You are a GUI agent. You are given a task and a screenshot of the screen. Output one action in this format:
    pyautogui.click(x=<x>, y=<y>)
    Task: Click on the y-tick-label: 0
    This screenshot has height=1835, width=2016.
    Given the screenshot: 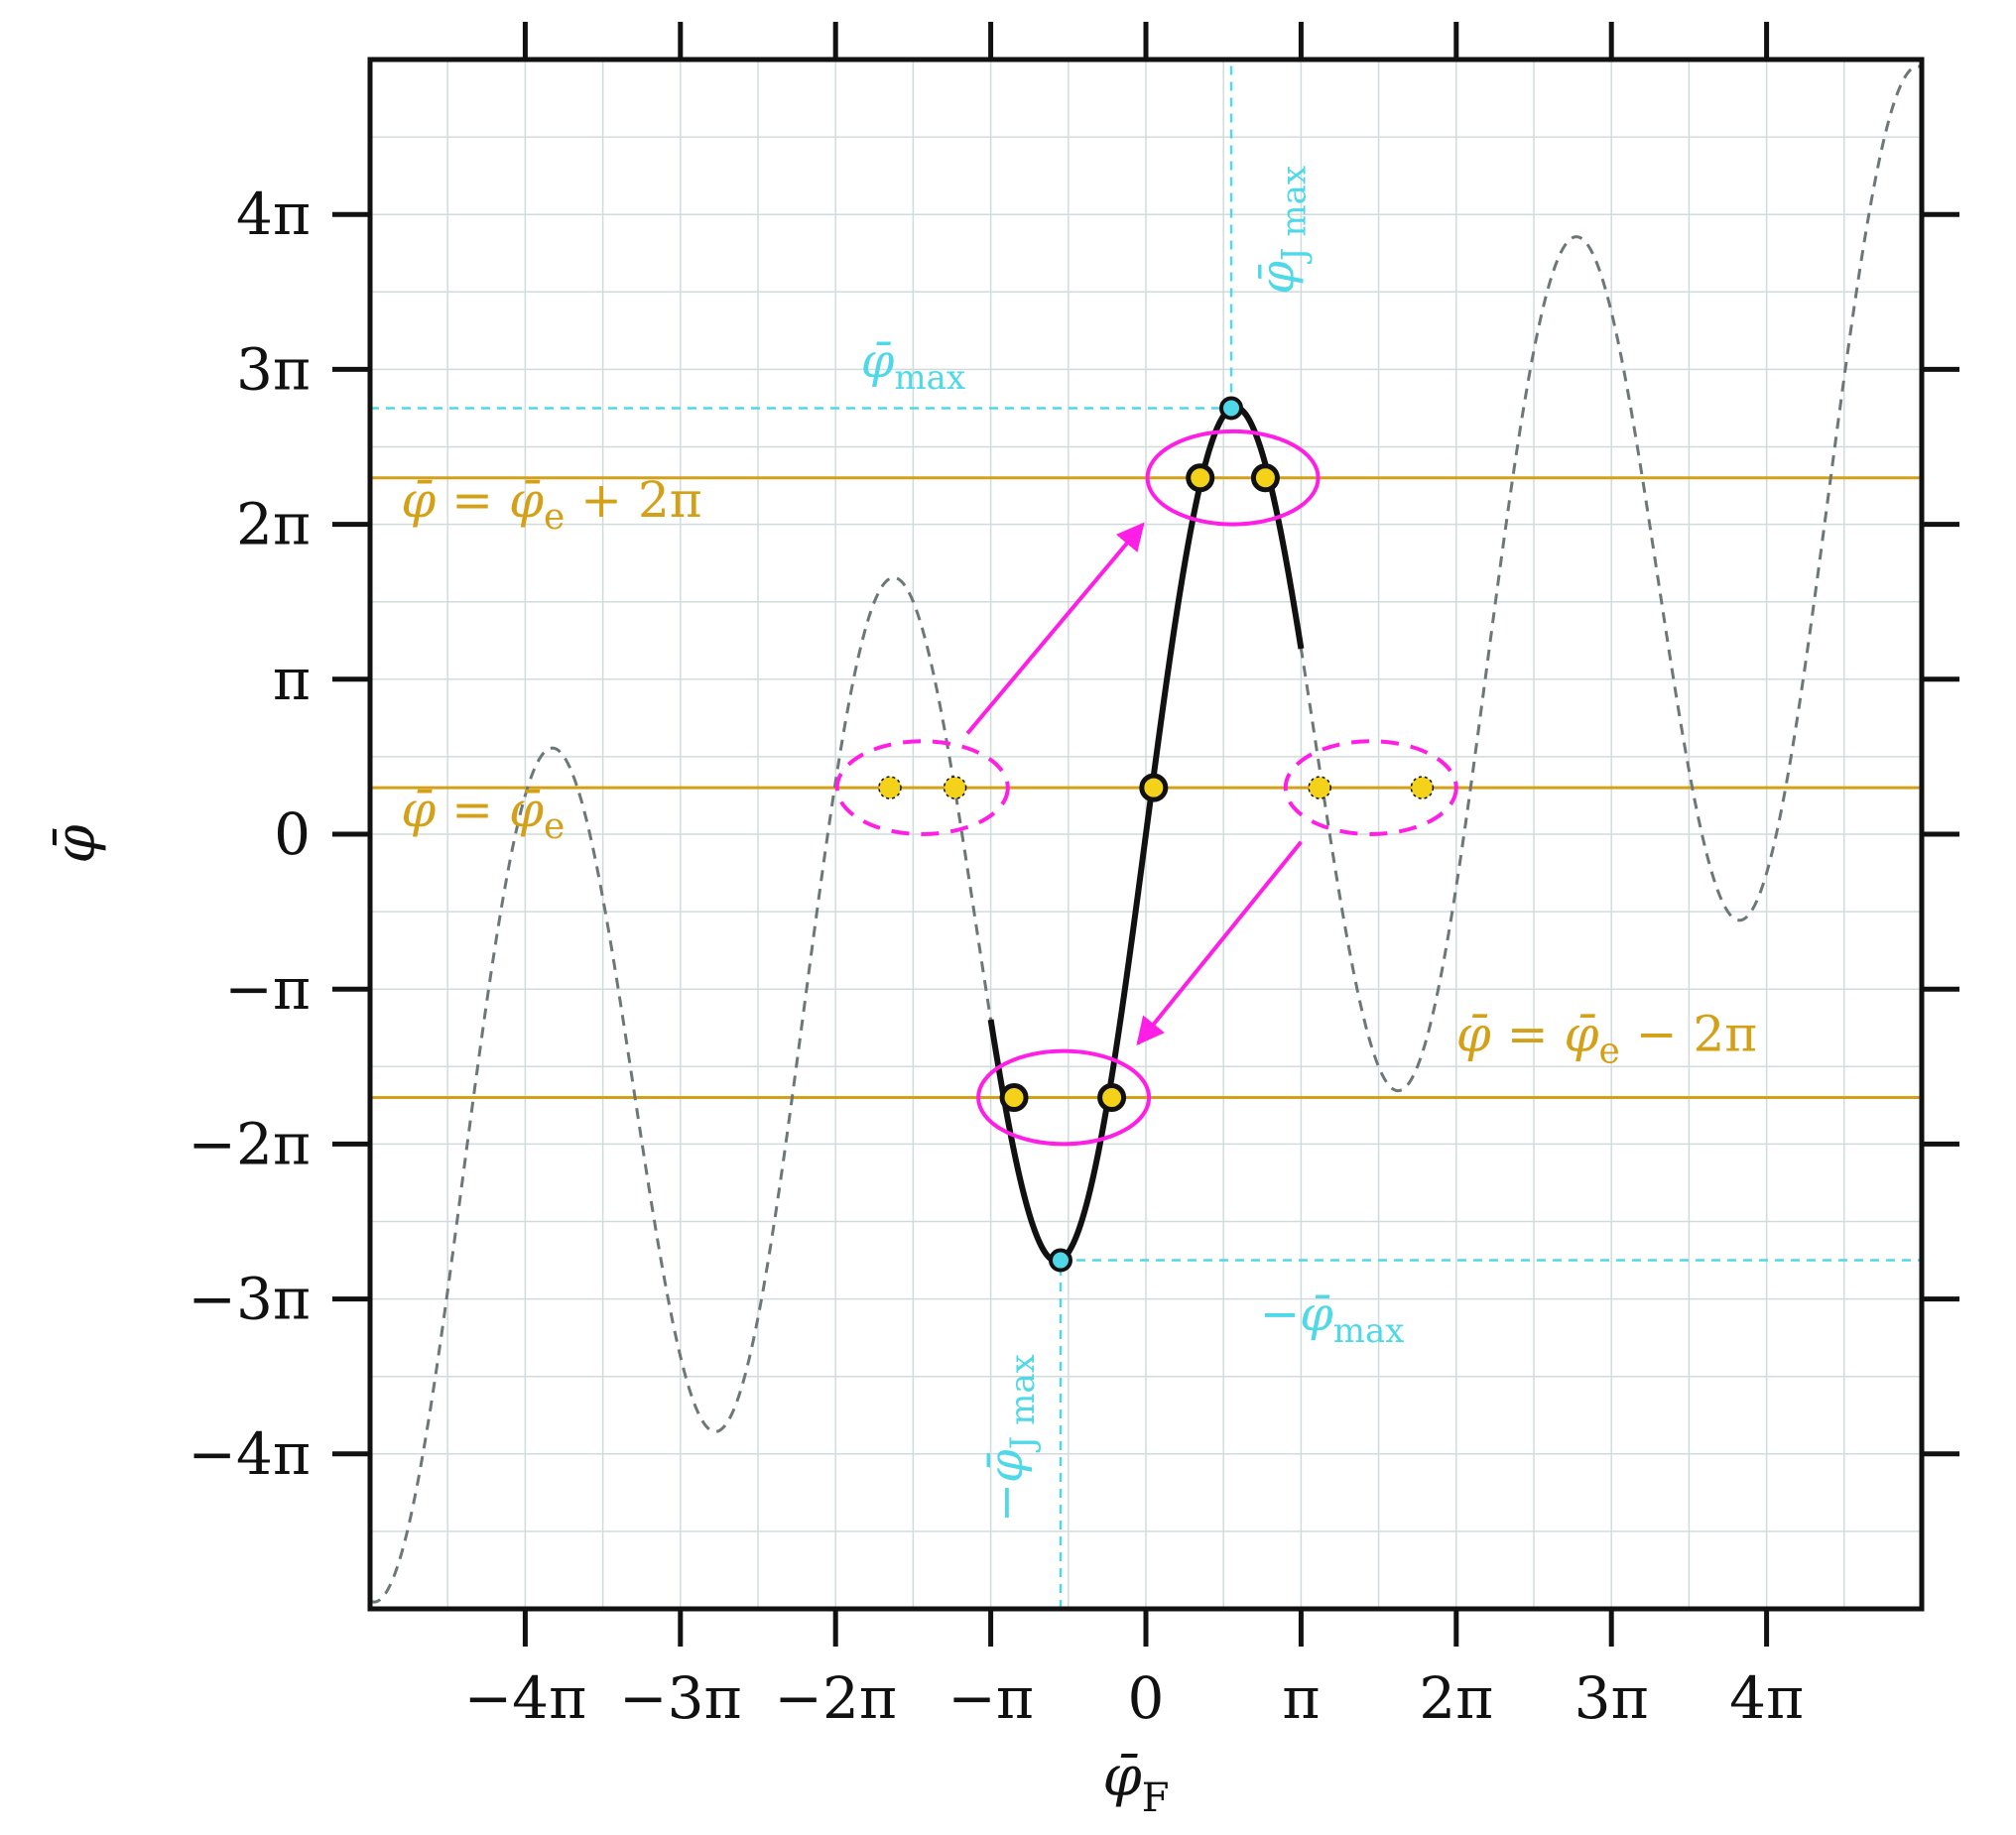 What is the action you would take?
    pyautogui.click(x=292, y=834)
    